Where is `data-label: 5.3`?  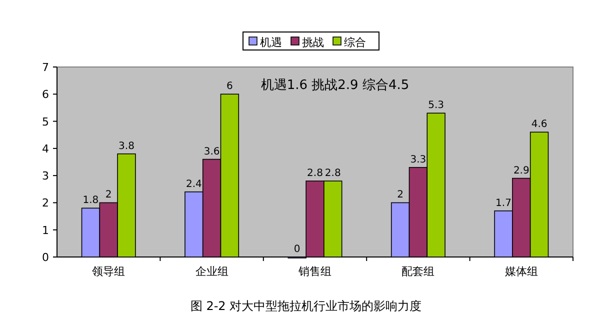 data-label: 5.3 is located at coordinates (436, 106).